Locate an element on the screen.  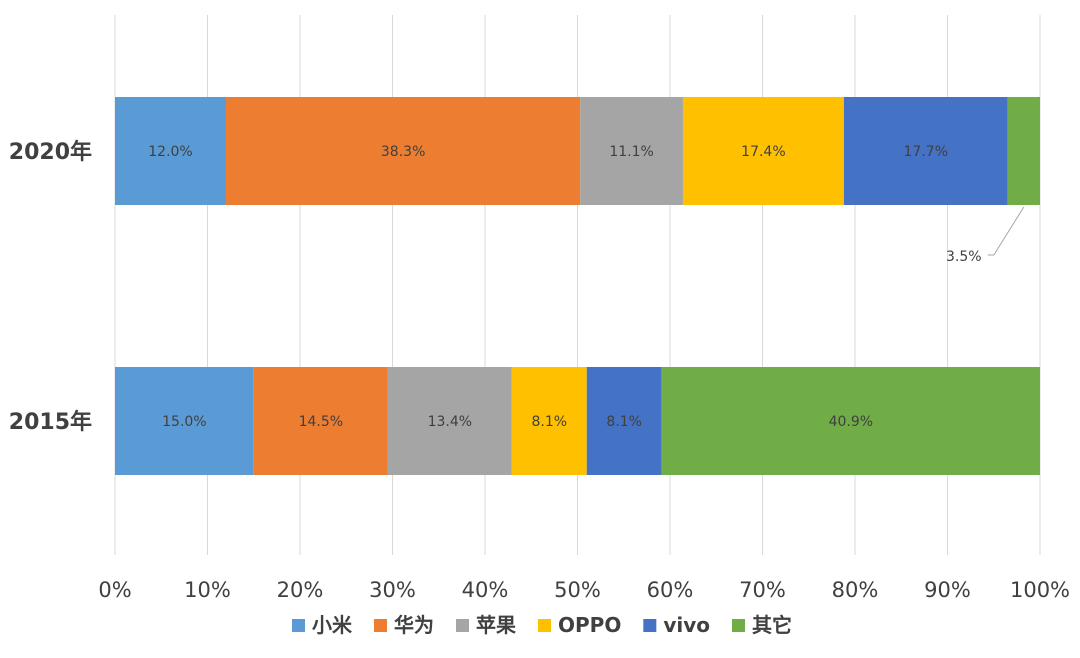
x-tick-label: 100% is located at coordinates (1040, 590).